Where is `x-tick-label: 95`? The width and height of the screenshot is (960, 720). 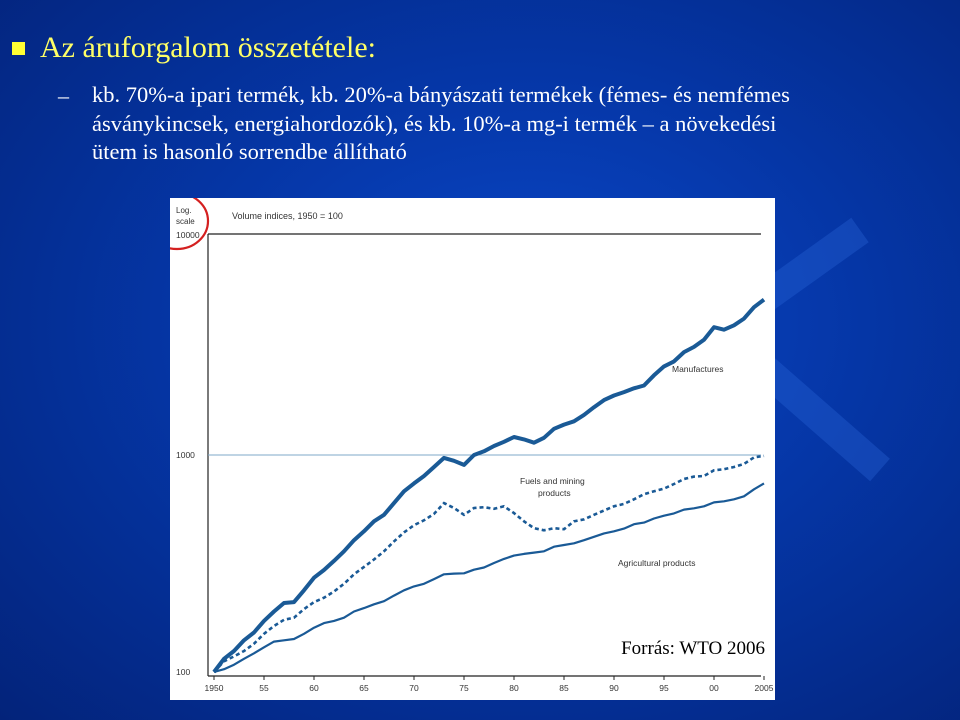
x-tick-label: 95 is located at coordinates (664, 688).